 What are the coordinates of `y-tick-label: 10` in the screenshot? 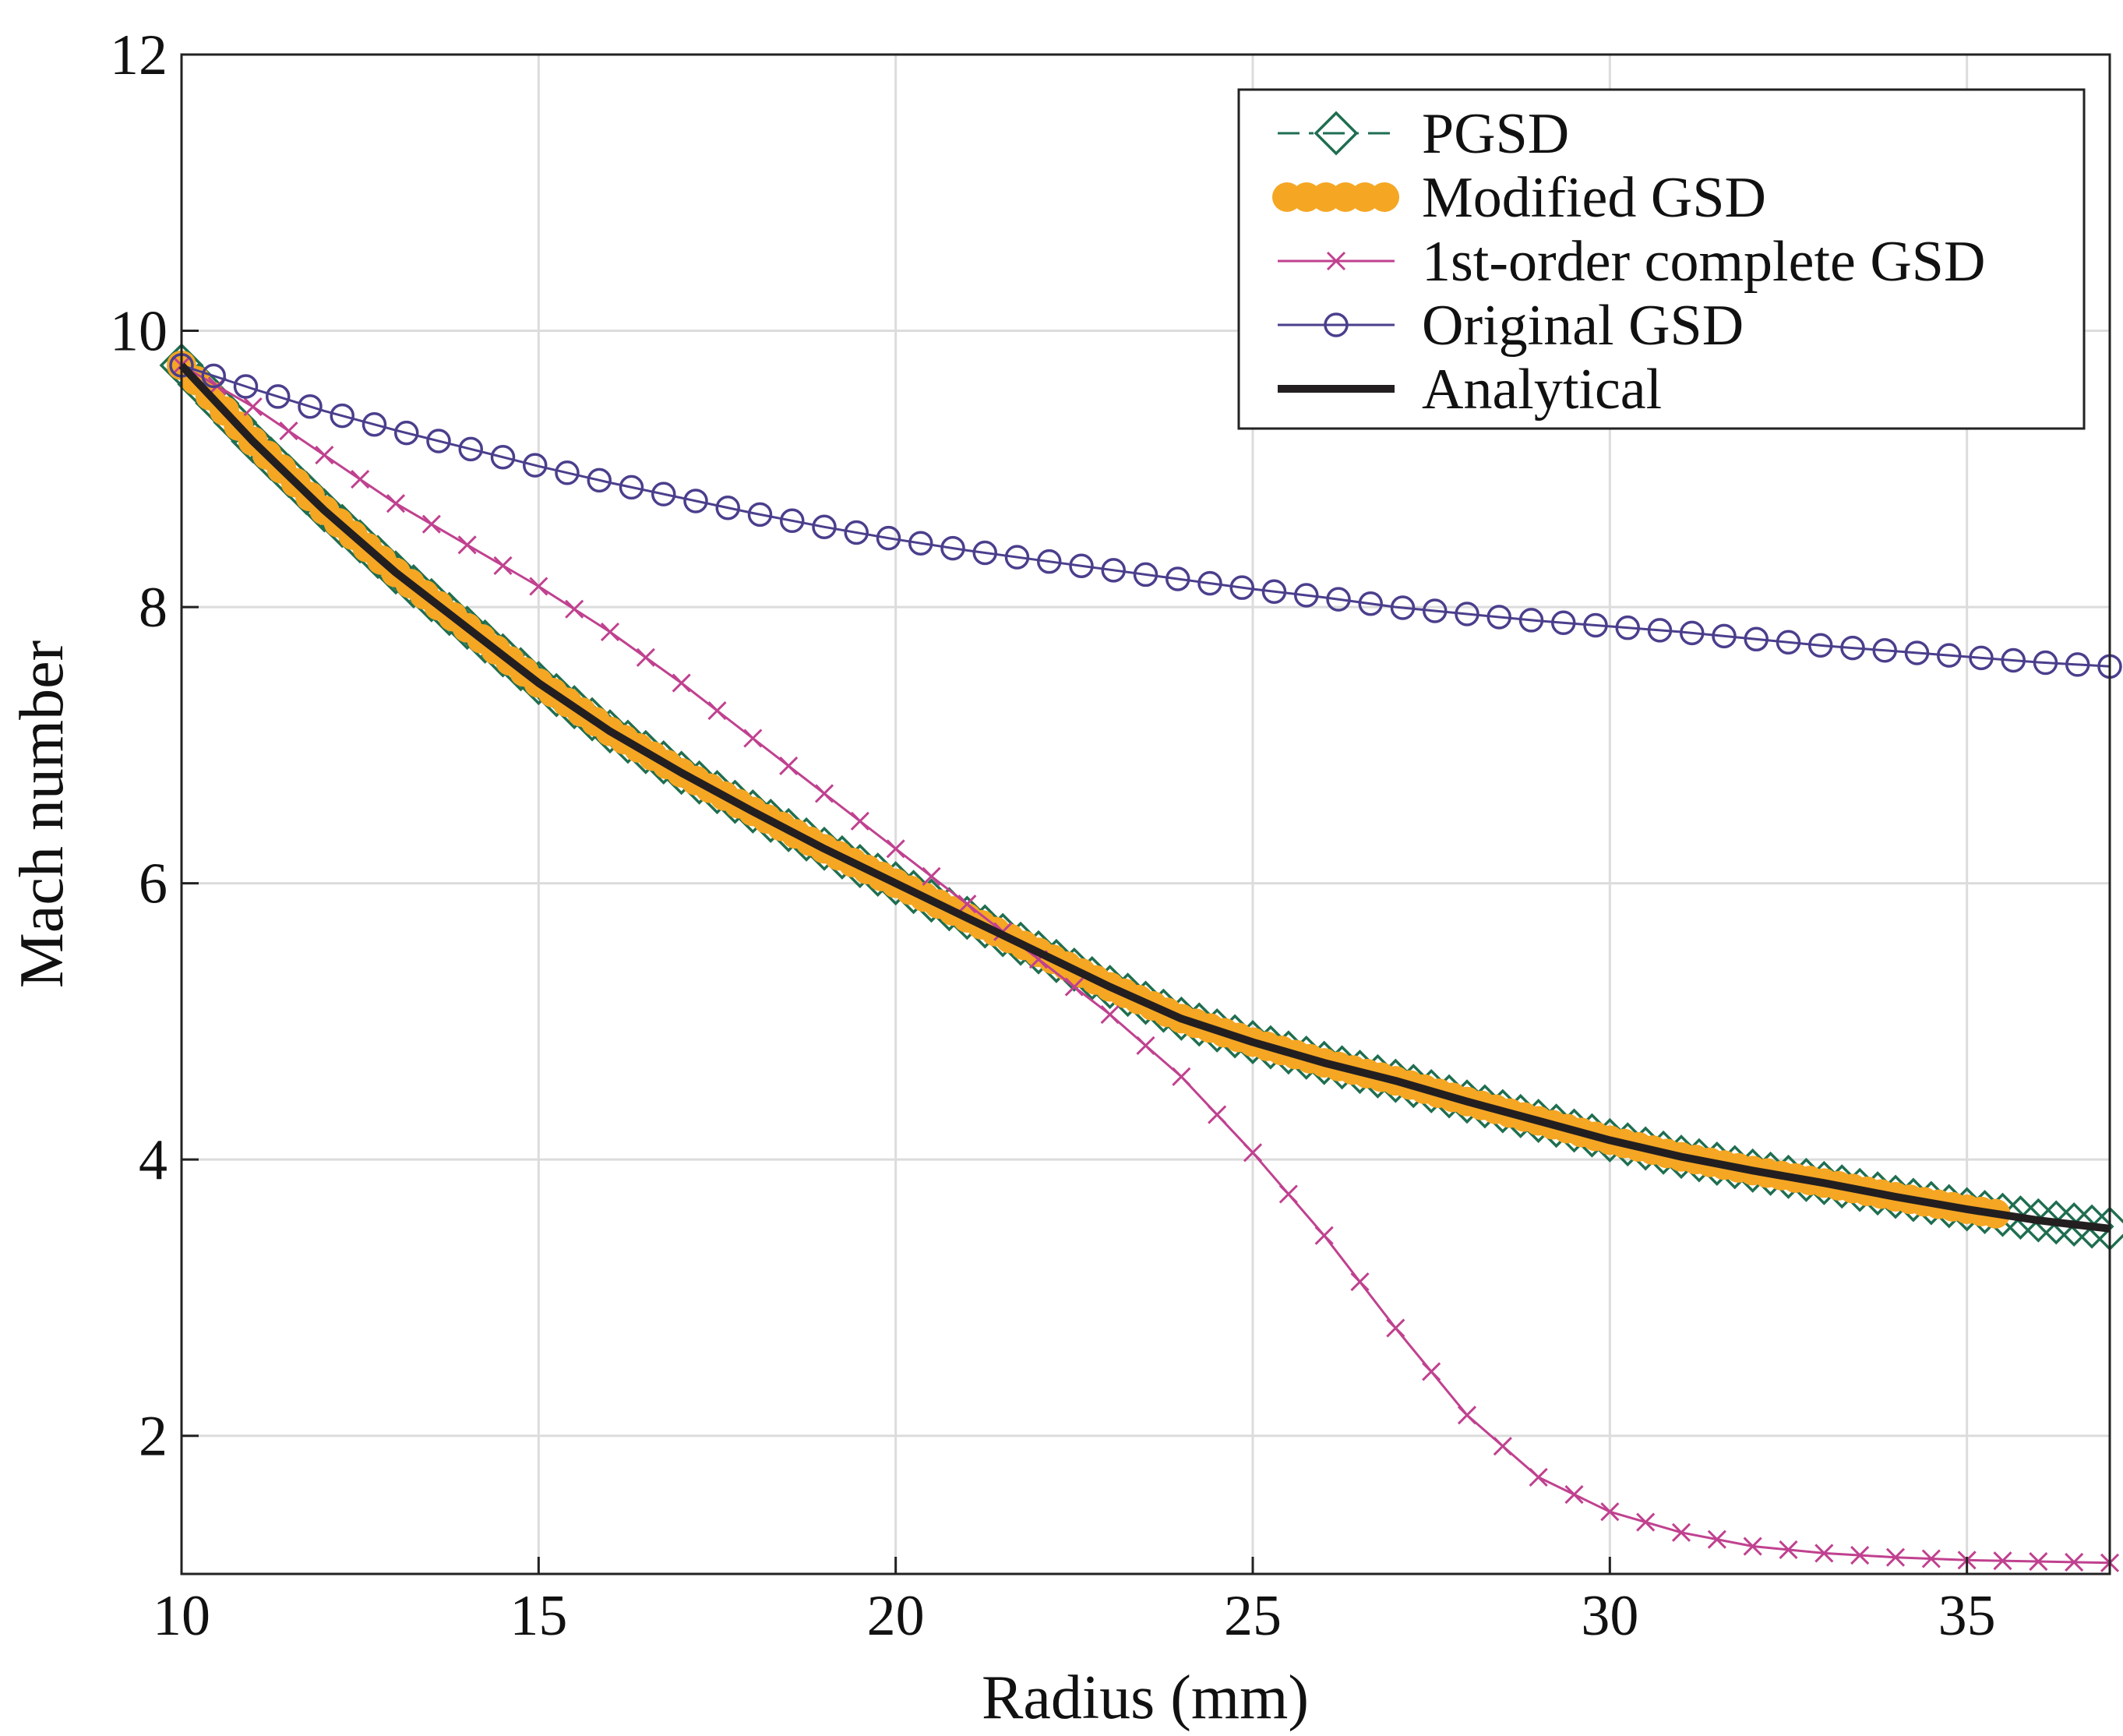 It's located at (139, 332).